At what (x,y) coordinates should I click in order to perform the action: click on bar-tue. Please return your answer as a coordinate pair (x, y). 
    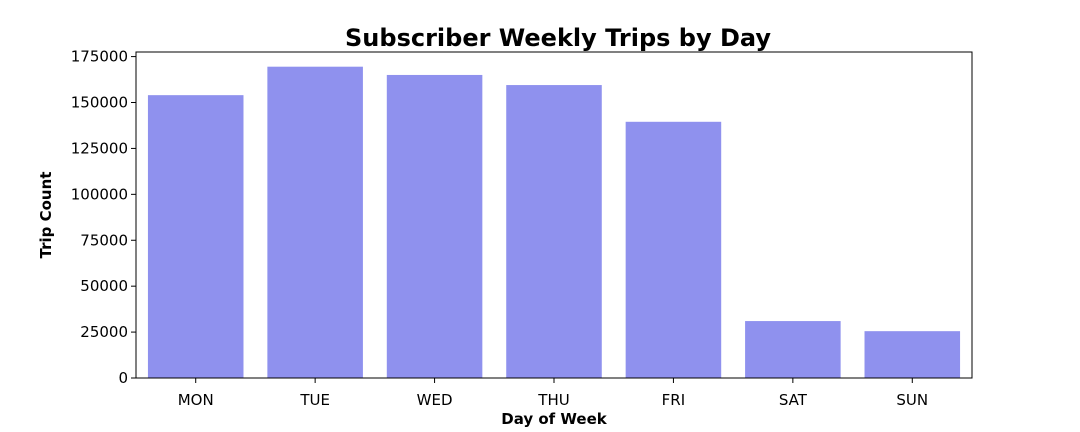
    Looking at the image, I should click on (315, 222).